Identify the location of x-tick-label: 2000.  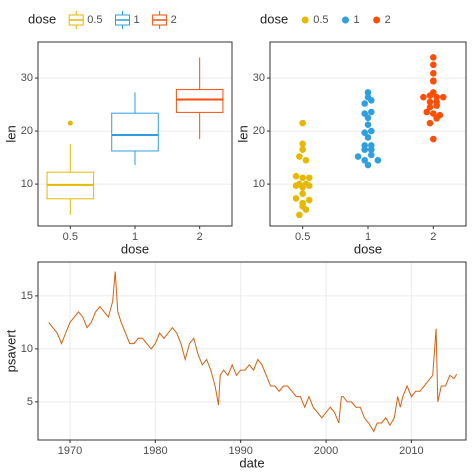
(326, 451).